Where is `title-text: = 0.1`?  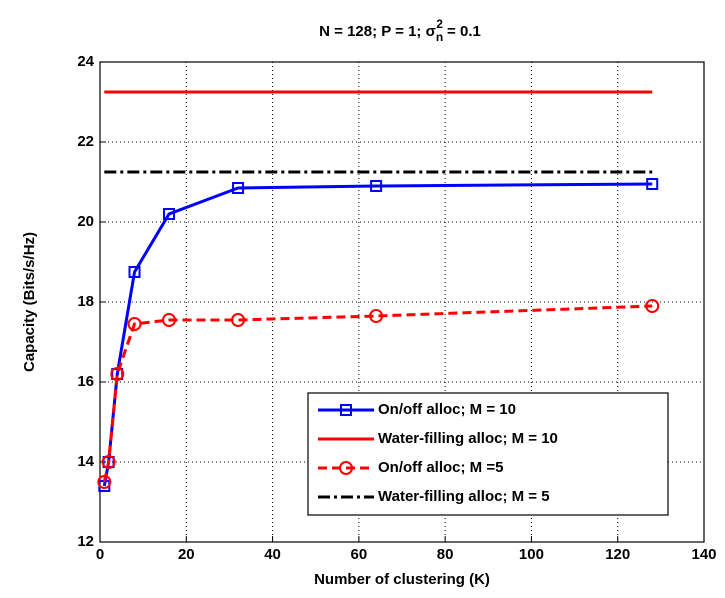 title-text: = 0.1 is located at coordinates (462, 31).